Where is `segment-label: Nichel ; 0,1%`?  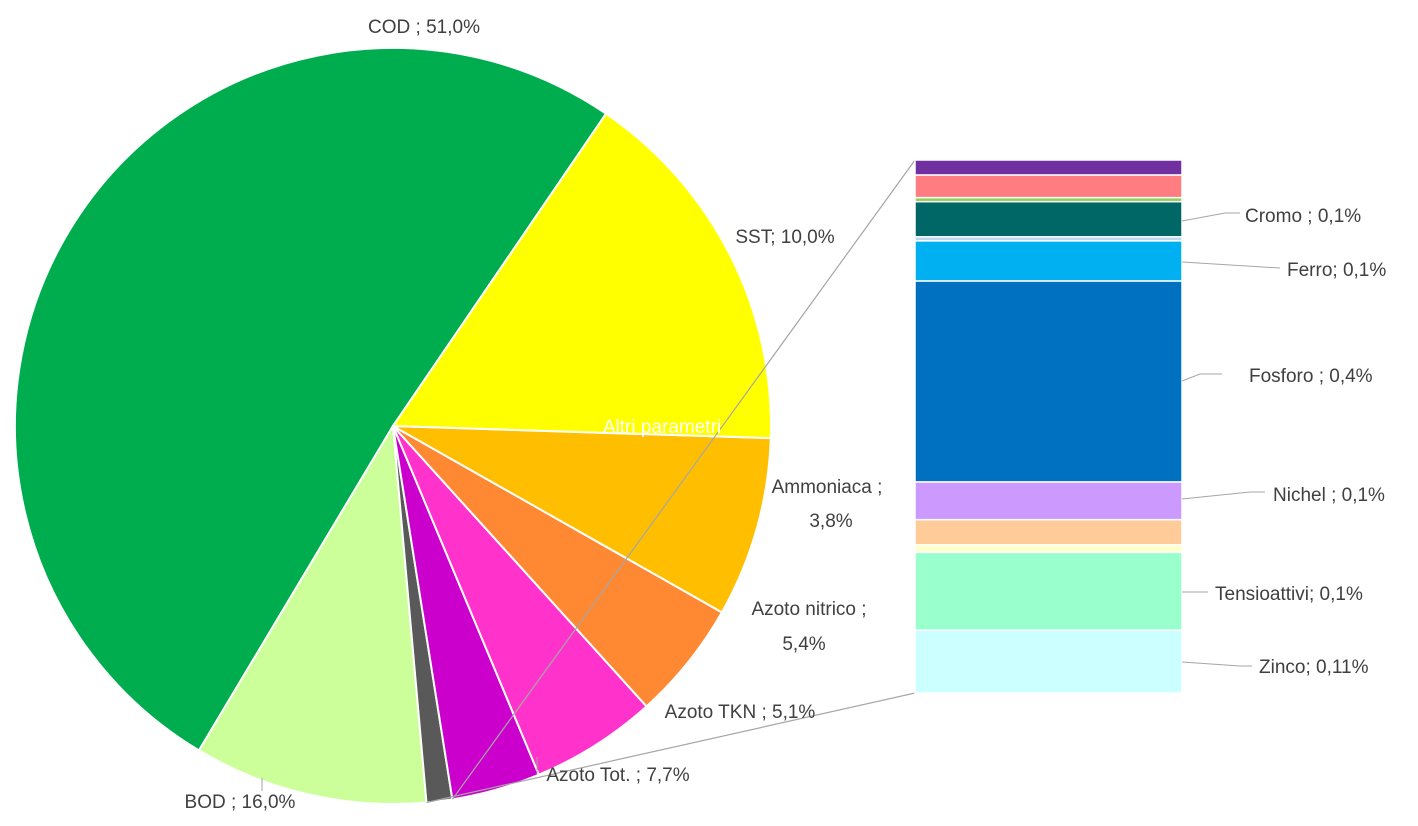
segment-label: Nichel ; 0,1% is located at coordinates (1329, 495).